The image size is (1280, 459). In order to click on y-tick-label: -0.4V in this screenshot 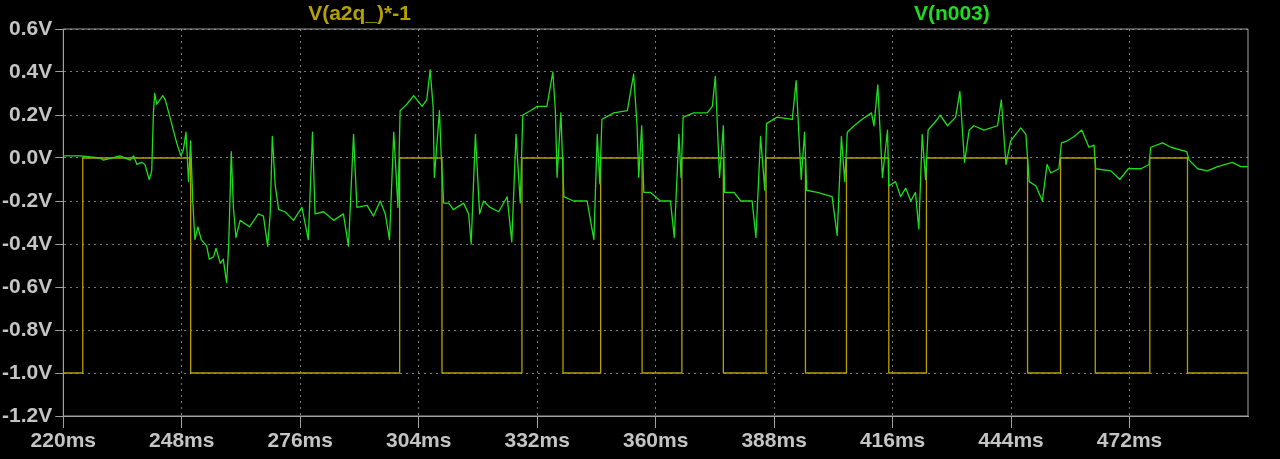, I will do `click(27, 242)`.